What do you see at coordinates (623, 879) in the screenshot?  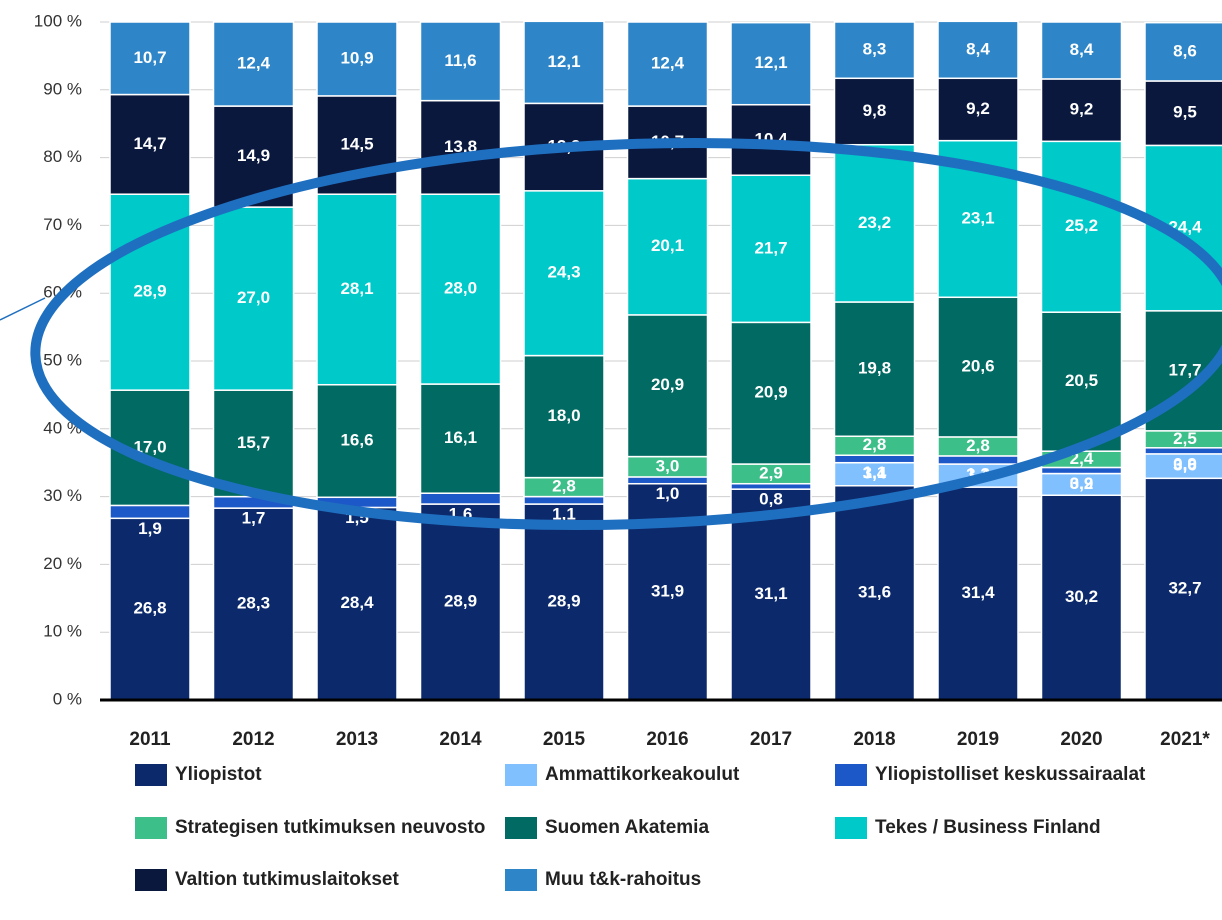 I see `legend-label: Muu t&k-rahoitus` at bounding box center [623, 879].